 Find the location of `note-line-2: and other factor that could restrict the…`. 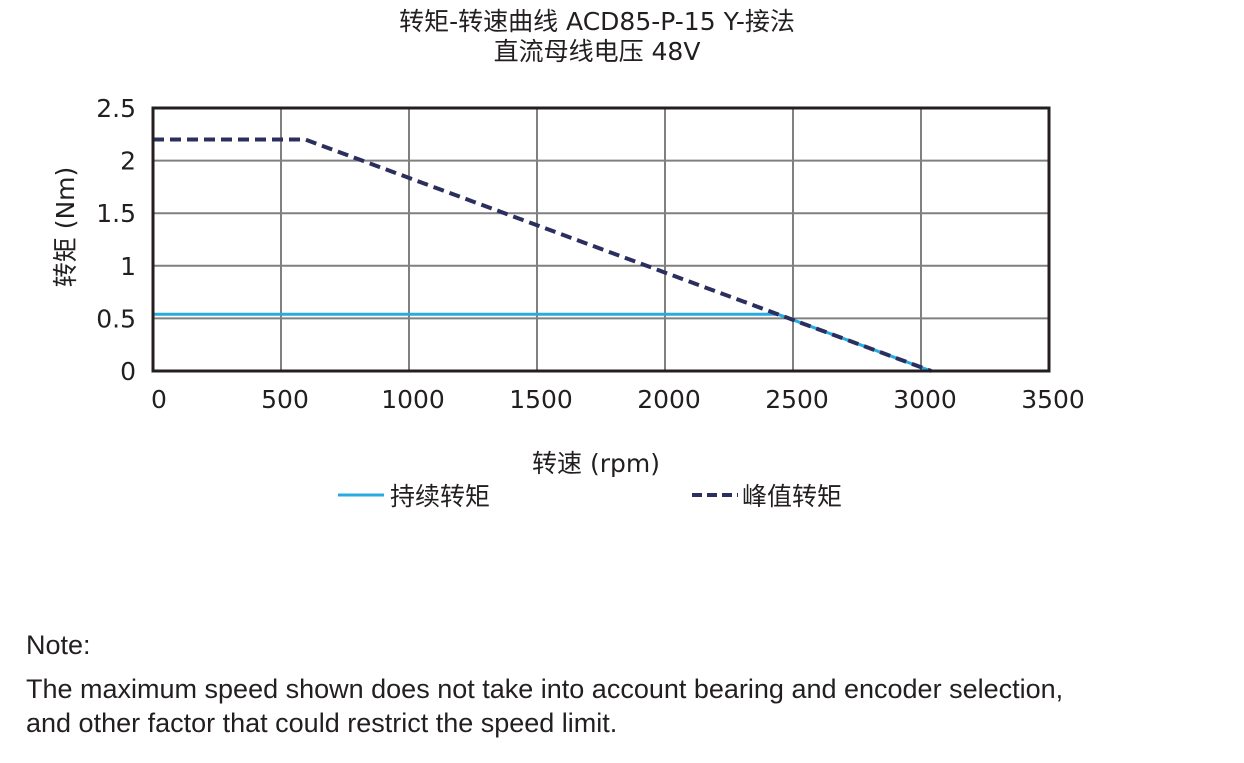

note-line-2: and other factor that could restrict the… is located at coordinates (322, 723).